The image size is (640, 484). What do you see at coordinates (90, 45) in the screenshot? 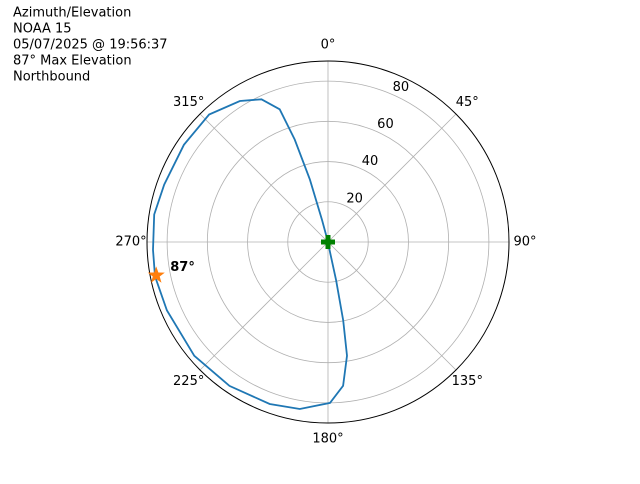
I see `title-line: 05/07/2025 @ 19:56:37` at bounding box center [90, 45].